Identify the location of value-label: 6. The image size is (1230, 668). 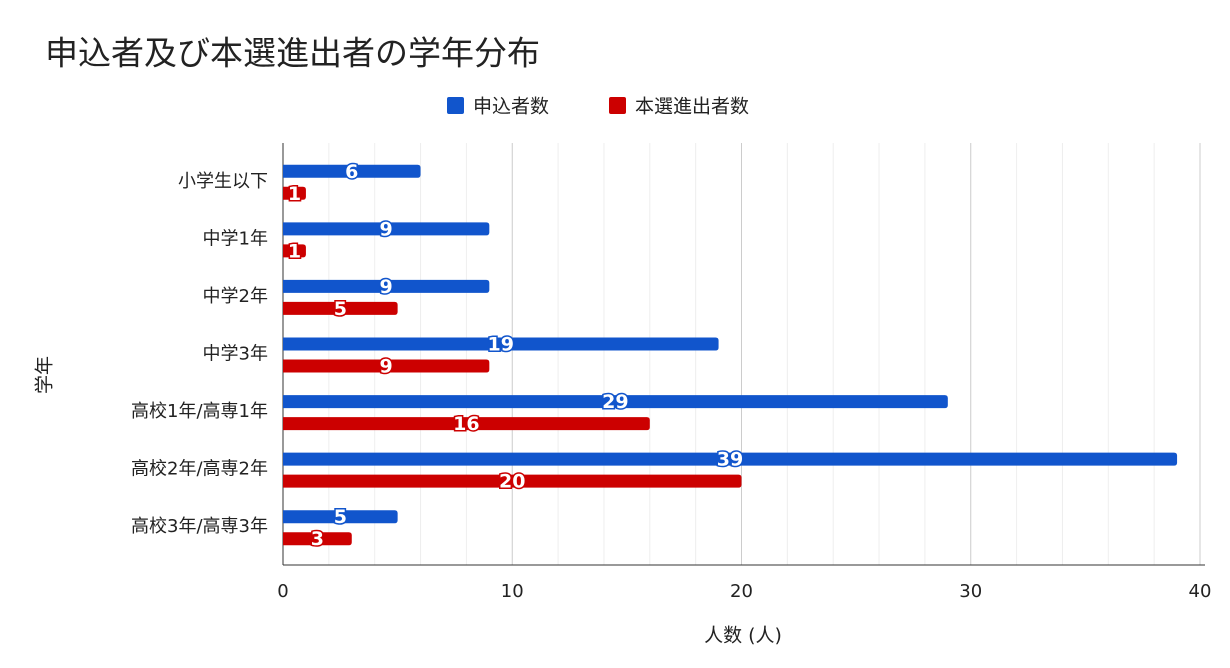
(351, 172).